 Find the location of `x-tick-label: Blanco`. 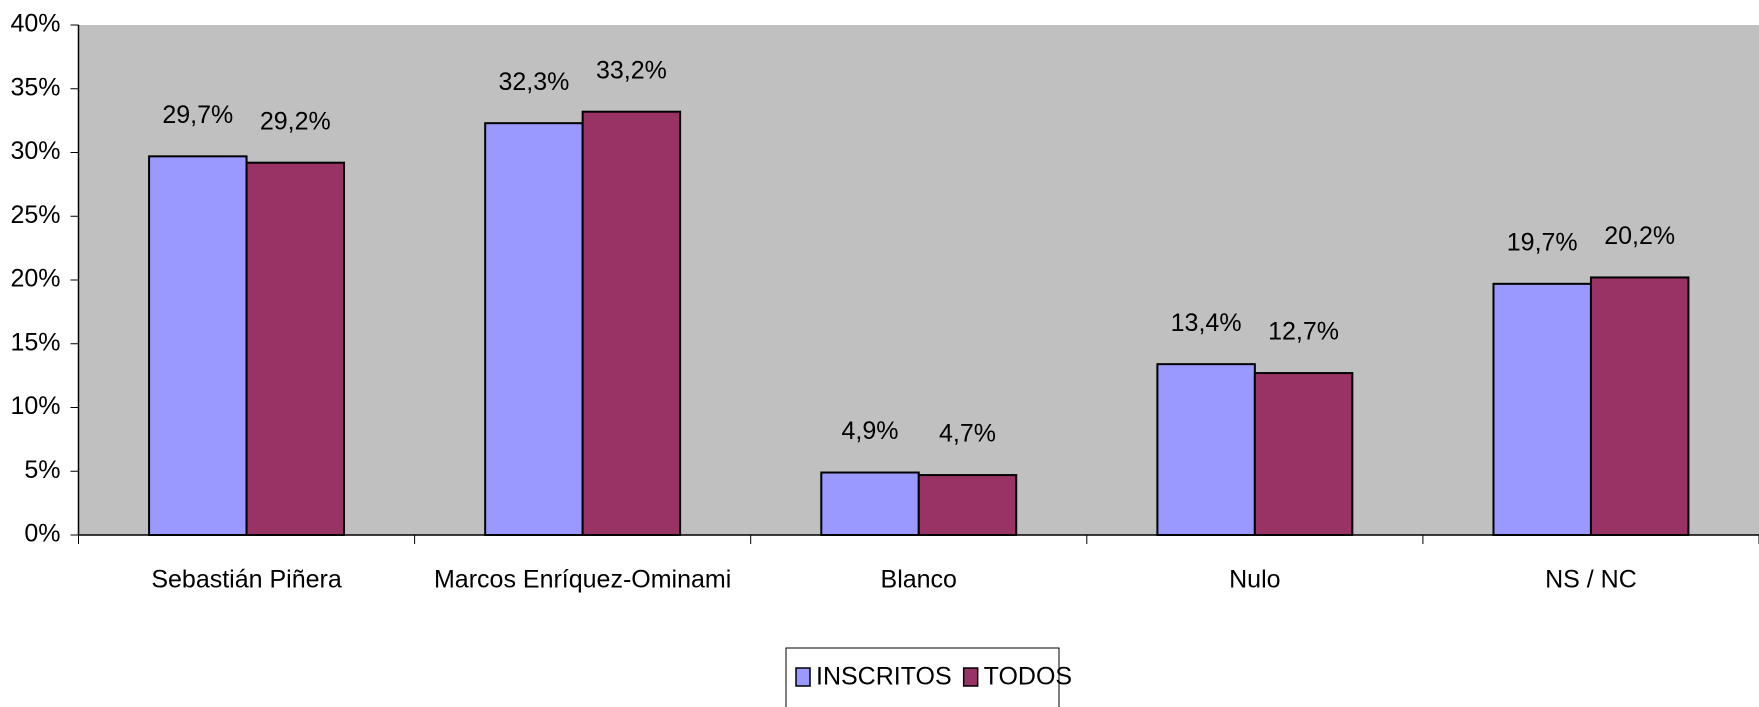

x-tick-label: Blanco is located at coordinates (919, 580).